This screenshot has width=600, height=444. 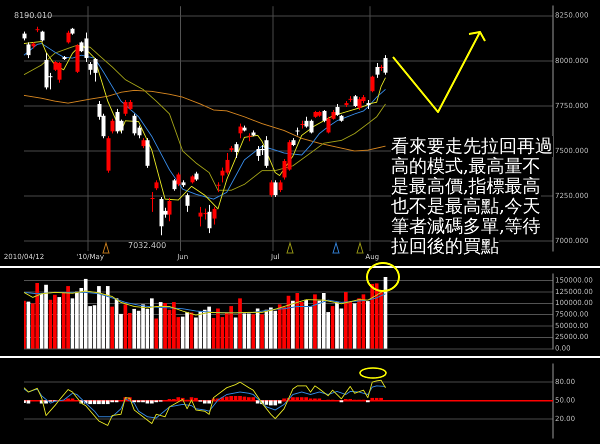 What do you see at coordinates (472, 196) in the screenshot?
I see `annotation: 看來要走先拉回再過高的模式,最高量不是最高價,指標最高也不是最高點,今天筆者減碼多單,等待拉回後的買點` at bounding box center [472, 196].